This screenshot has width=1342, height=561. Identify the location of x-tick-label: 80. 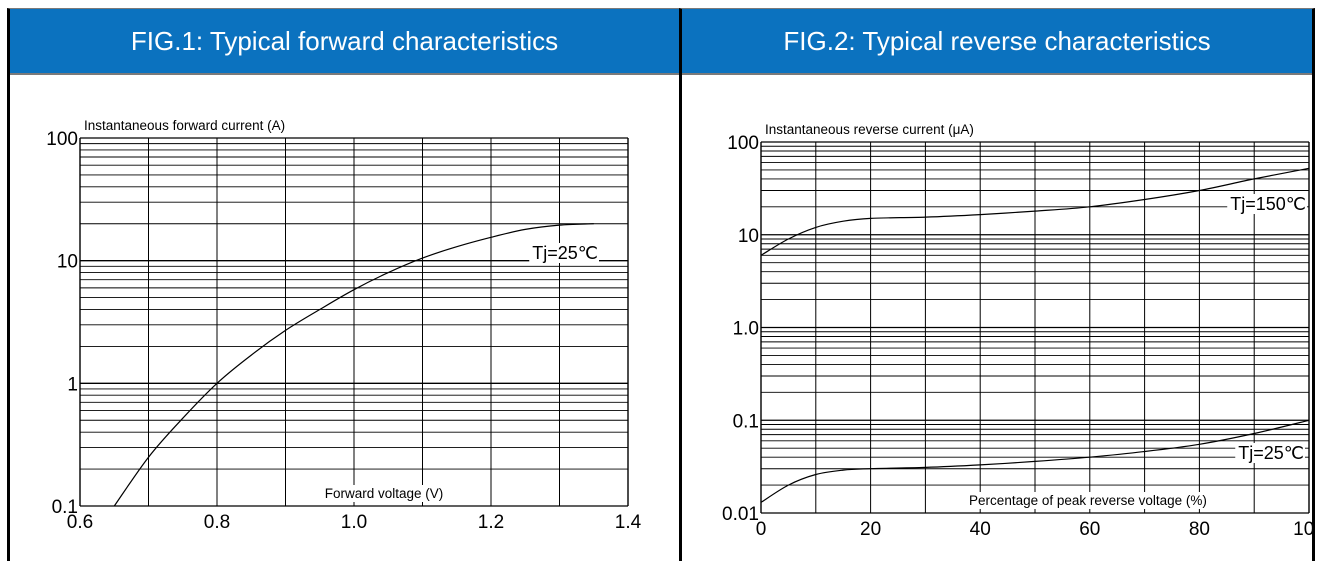
(1199, 529).